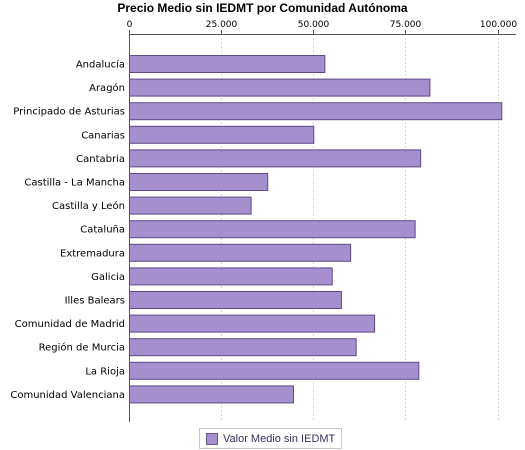  What do you see at coordinates (67, 395) in the screenshot?
I see `category-label: Comunidad Valenciana` at bounding box center [67, 395].